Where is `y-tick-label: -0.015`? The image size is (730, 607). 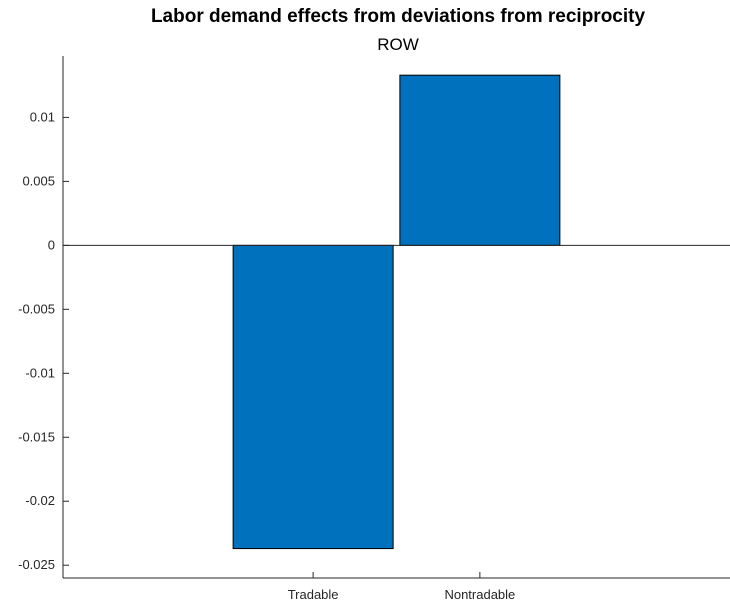 y-tick-label: -0.015 is located at coordinates (36, 436).